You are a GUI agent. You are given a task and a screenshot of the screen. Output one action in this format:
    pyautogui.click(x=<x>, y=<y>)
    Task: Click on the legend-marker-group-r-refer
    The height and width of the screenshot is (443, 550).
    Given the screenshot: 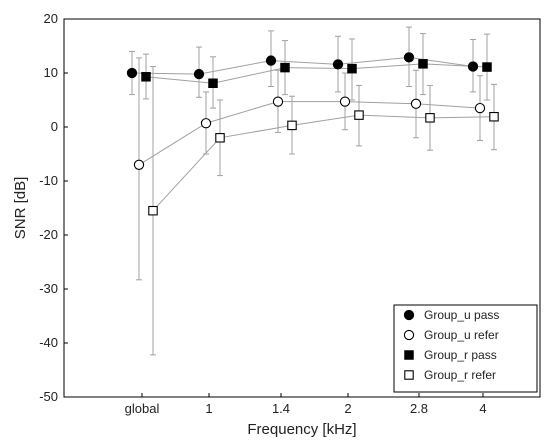 What is the action you would take?
    pyautogui.click(x=409, y=375)
    